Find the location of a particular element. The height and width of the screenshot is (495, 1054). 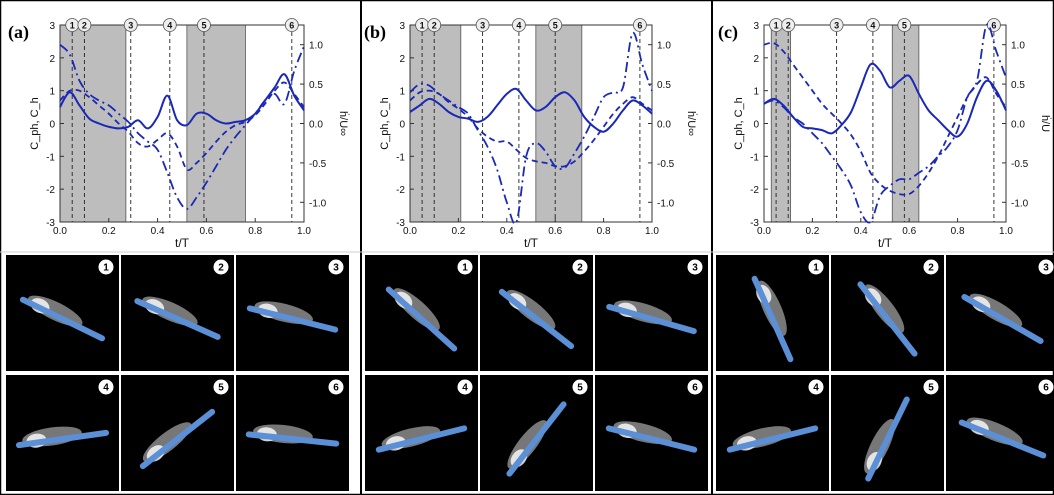

x-tick-label: 1.0 is located at coordinates (1006, 231).